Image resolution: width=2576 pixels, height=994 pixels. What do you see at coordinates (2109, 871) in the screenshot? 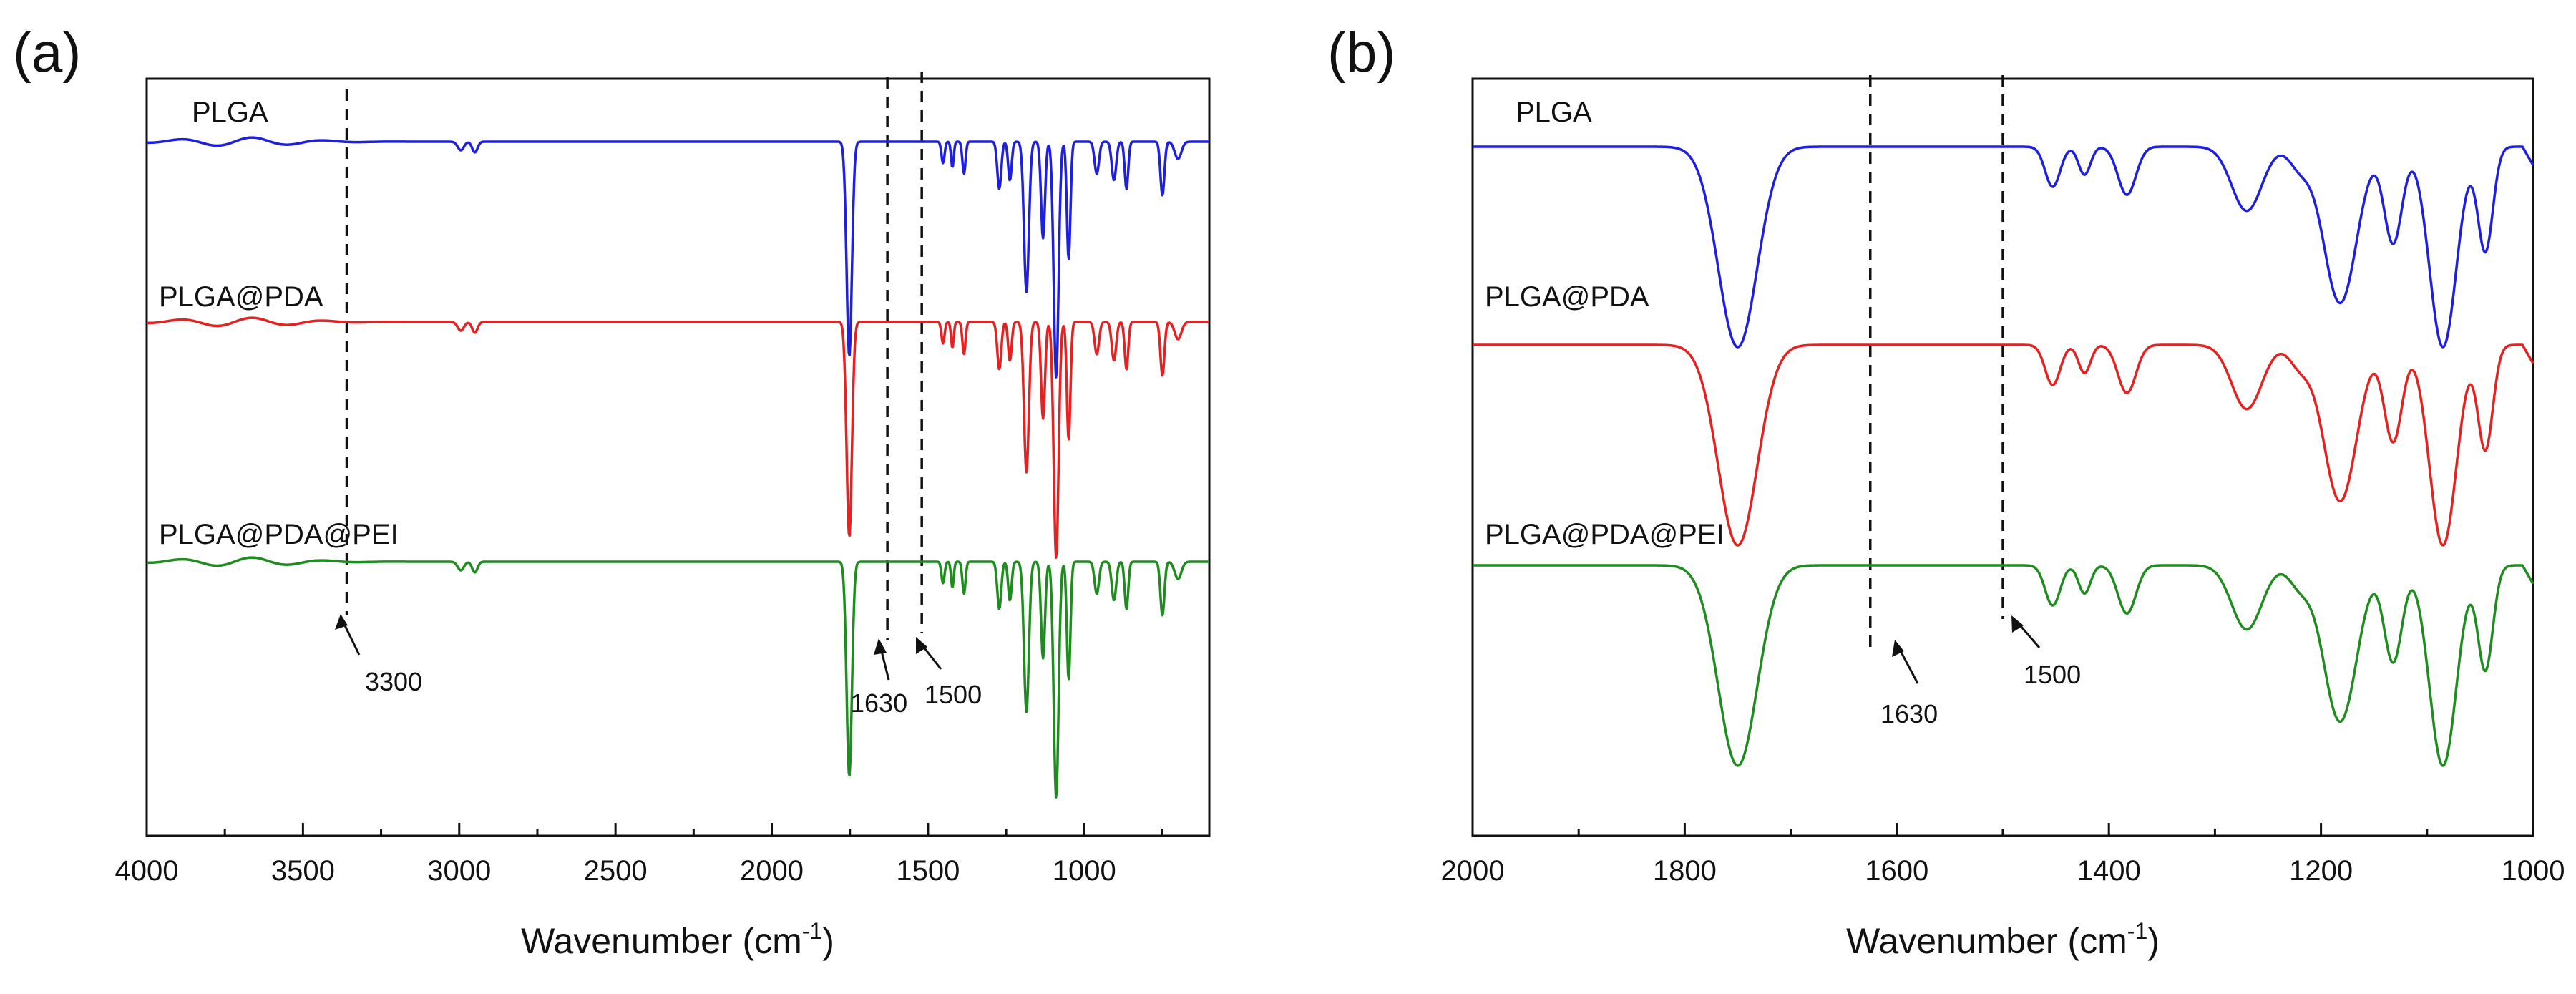
I see `x-tick-label: 1400` at bounding box center [2109, 871].